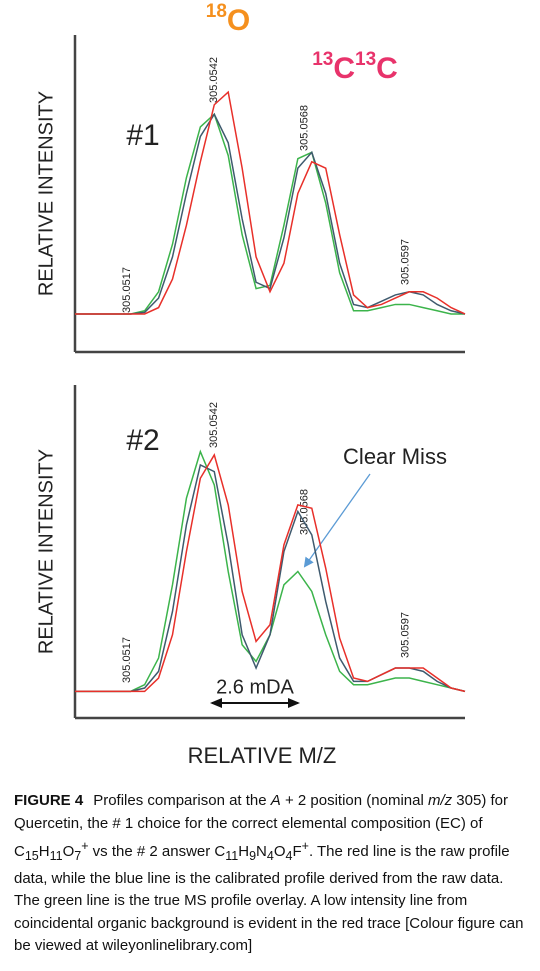 Image resolution: width=540 pixels, height=971 pixels. Describe the element at coordinates (261, 851) in the screenshot. I see `caption-text: N` at that location.